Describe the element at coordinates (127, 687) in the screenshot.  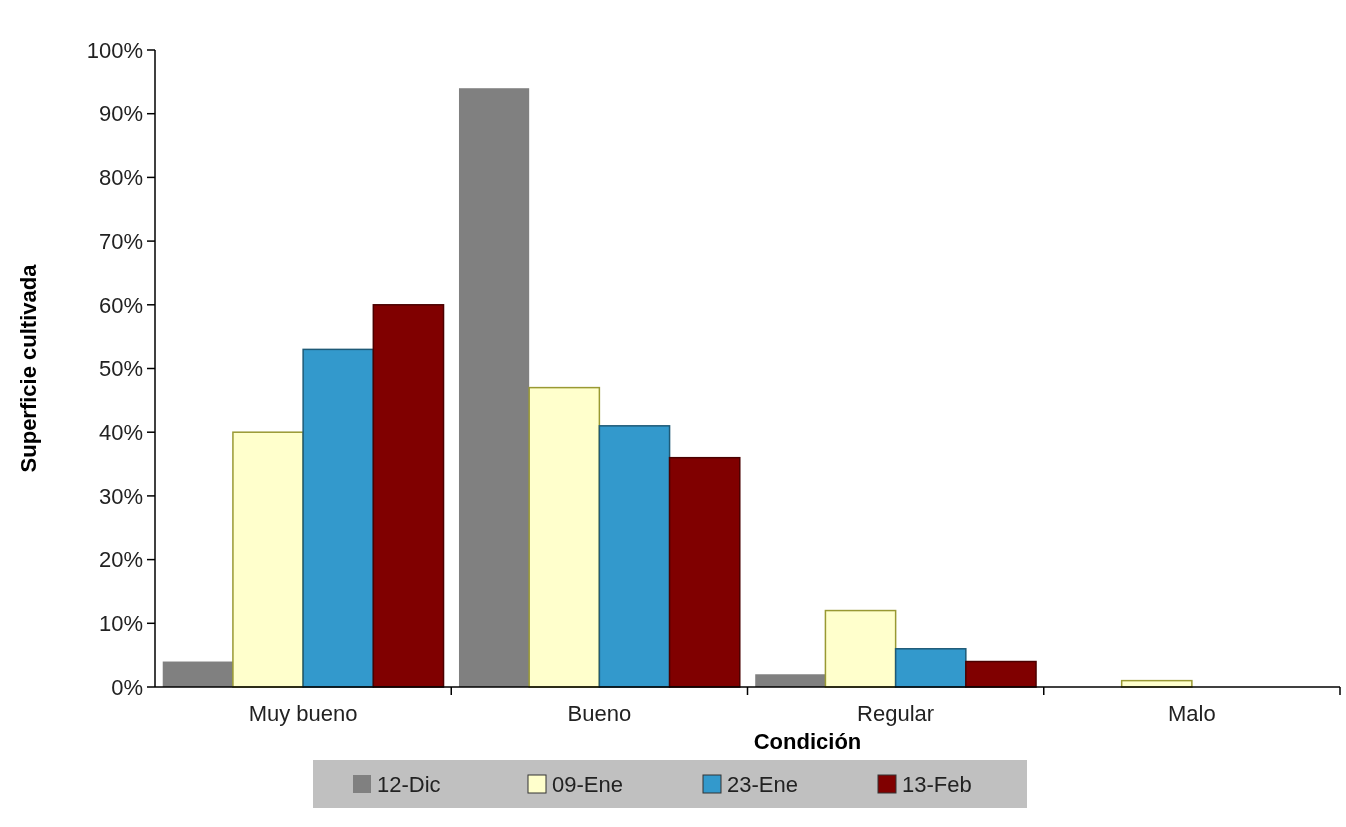
I see `y-tick-label: 0%` at that location.